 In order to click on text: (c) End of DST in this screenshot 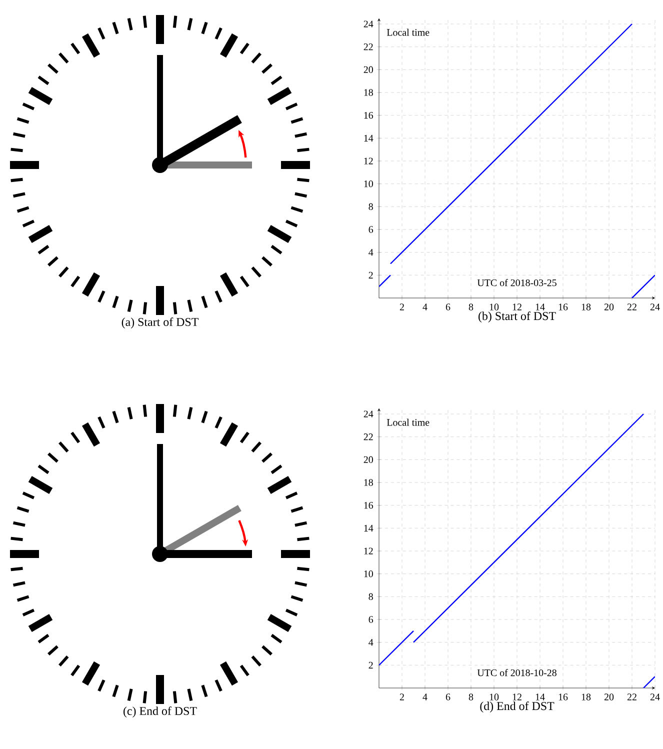, I will do `click(160, 712)`.